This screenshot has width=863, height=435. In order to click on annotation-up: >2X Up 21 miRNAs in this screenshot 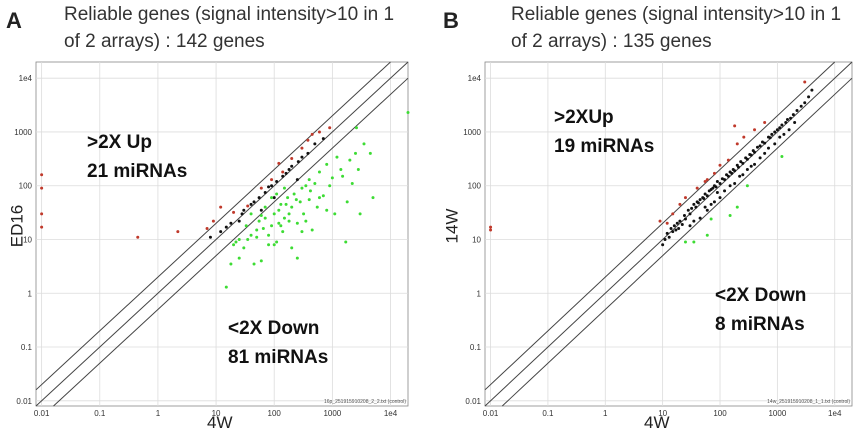, I will do `click(137, 157)`.